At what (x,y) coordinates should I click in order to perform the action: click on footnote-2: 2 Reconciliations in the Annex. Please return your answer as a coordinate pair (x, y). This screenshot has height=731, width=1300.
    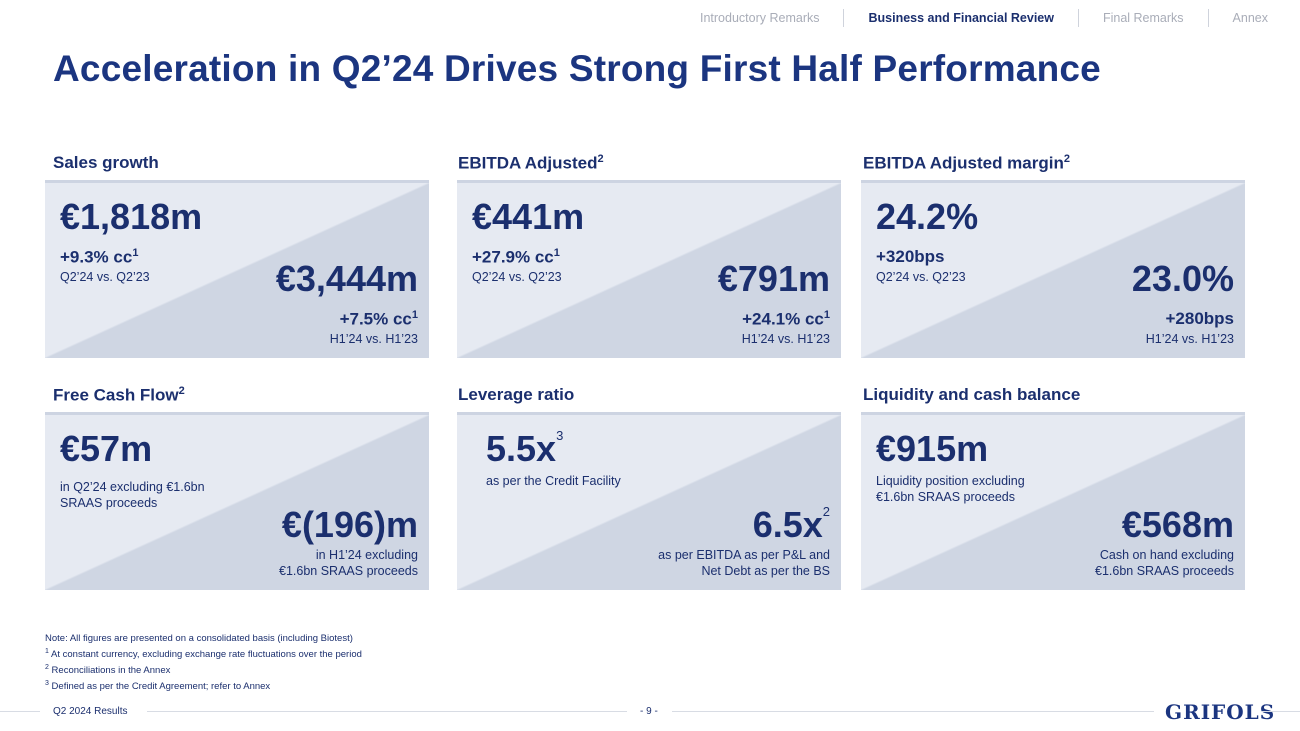
    Looking at the image, I should click on (108, 670).